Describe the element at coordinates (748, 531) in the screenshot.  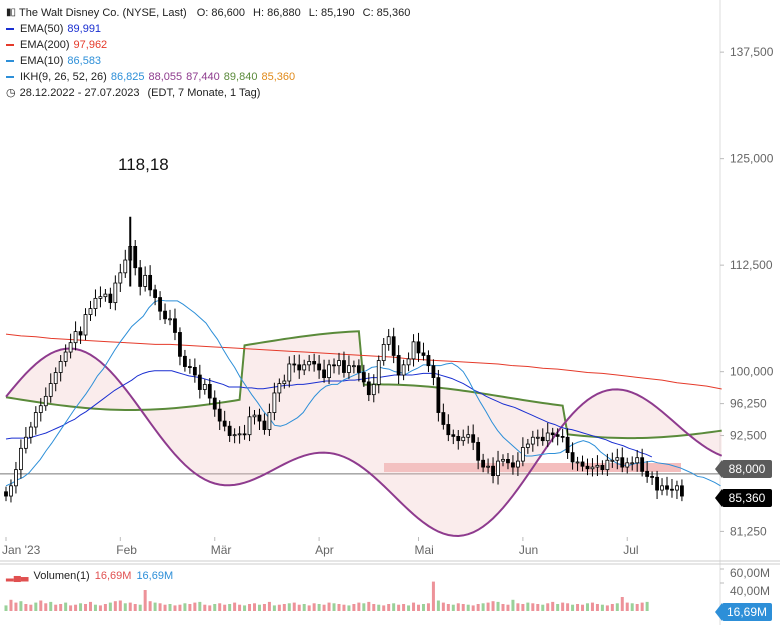
I see `y-tick-label: 81,250` at that location.